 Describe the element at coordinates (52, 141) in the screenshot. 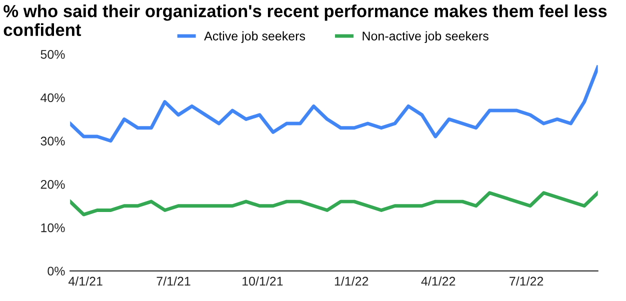

I see `y-tick-label: 30%` at that location.